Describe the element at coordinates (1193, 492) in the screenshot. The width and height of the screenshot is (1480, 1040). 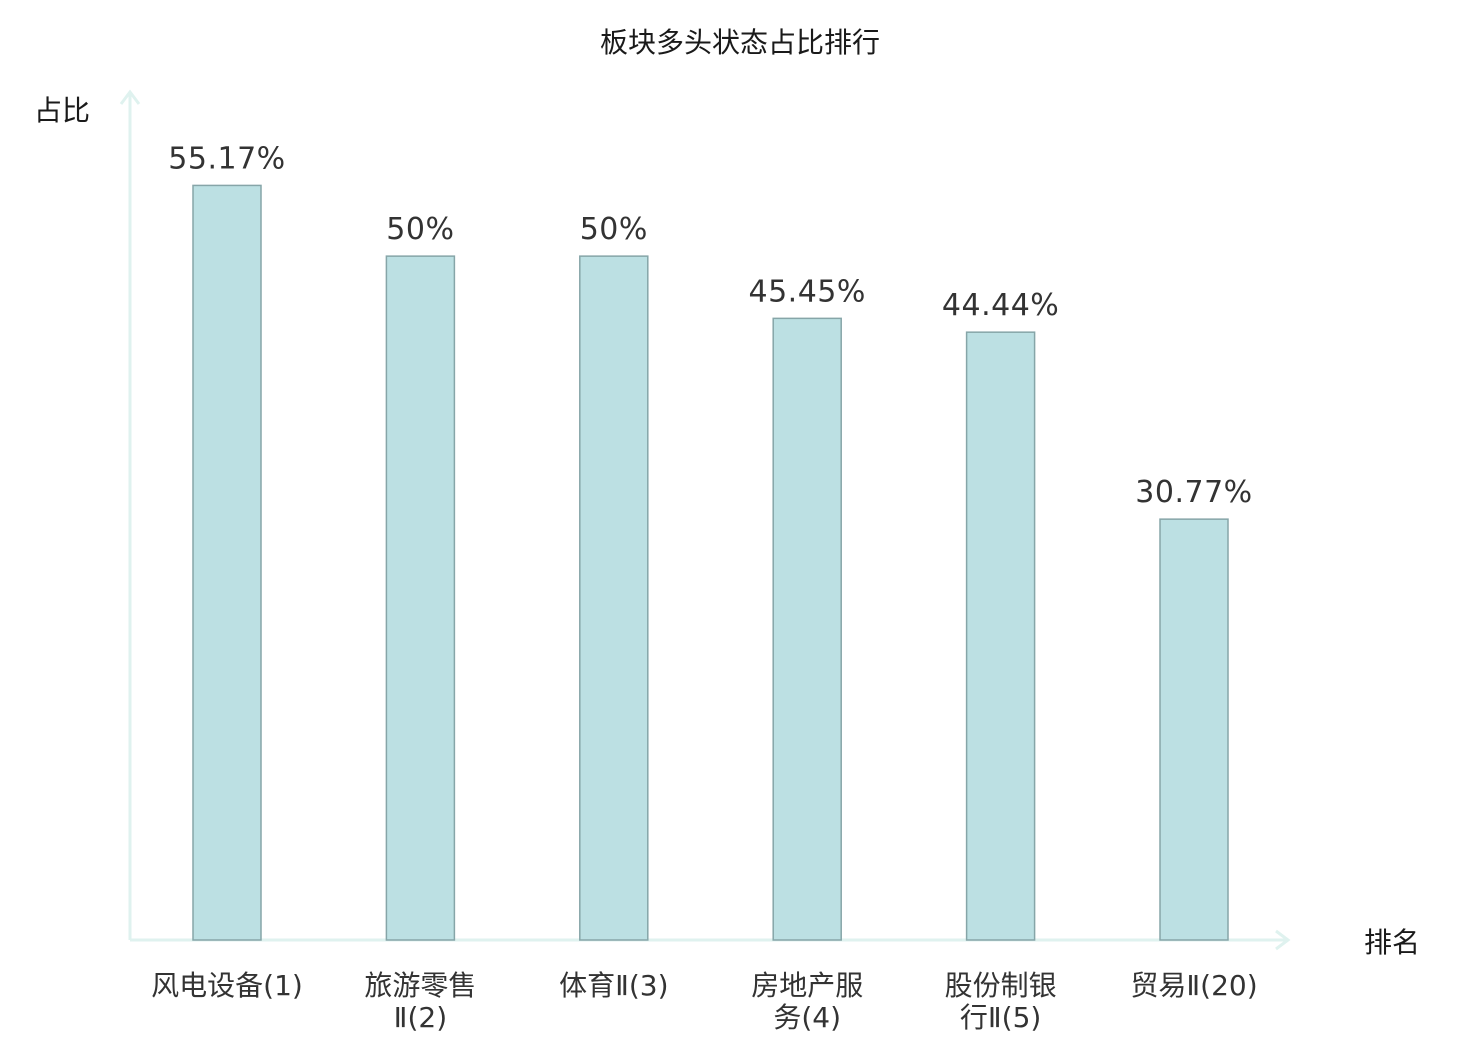
I see `bar-value-label: 30.77%` at that location.